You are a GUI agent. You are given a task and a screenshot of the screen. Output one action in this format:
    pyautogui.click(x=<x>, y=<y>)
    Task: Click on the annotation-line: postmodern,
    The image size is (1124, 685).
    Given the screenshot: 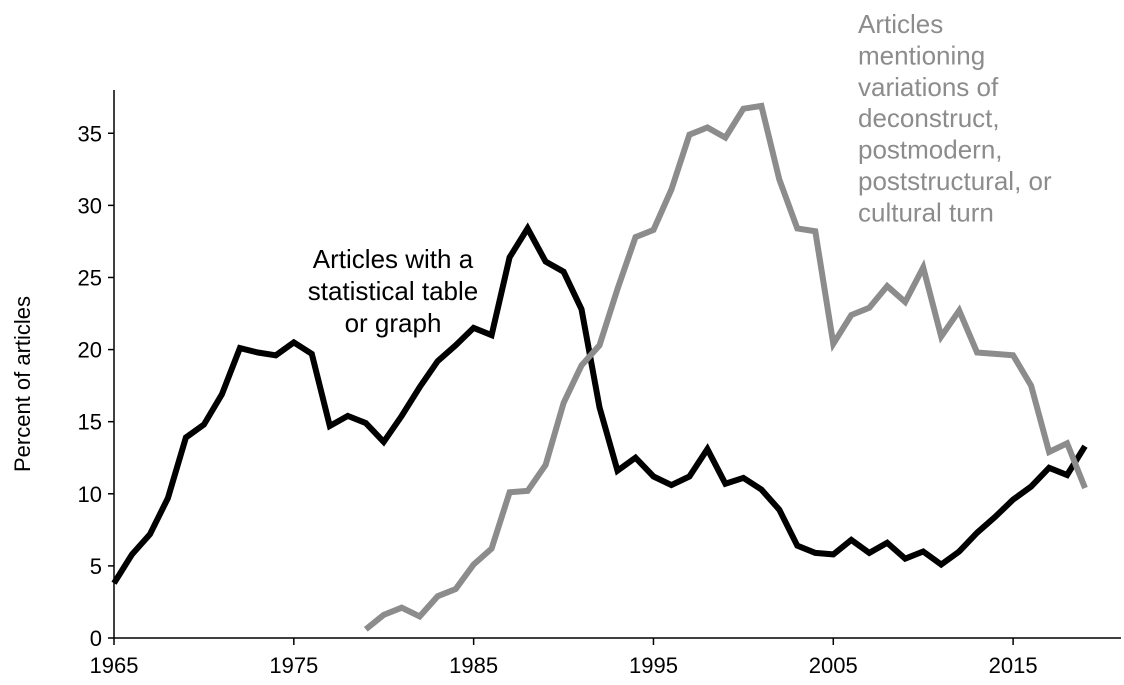 What is the action you would take?
    pyautogui.click(x=930, y=150)
    